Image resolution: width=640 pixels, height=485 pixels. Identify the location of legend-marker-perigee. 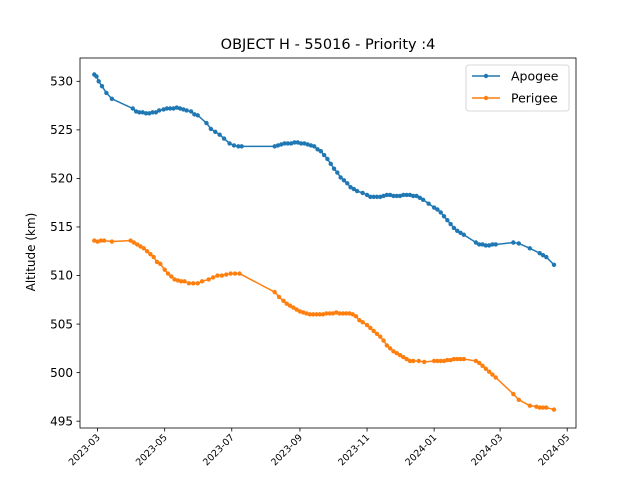
(486, 98).